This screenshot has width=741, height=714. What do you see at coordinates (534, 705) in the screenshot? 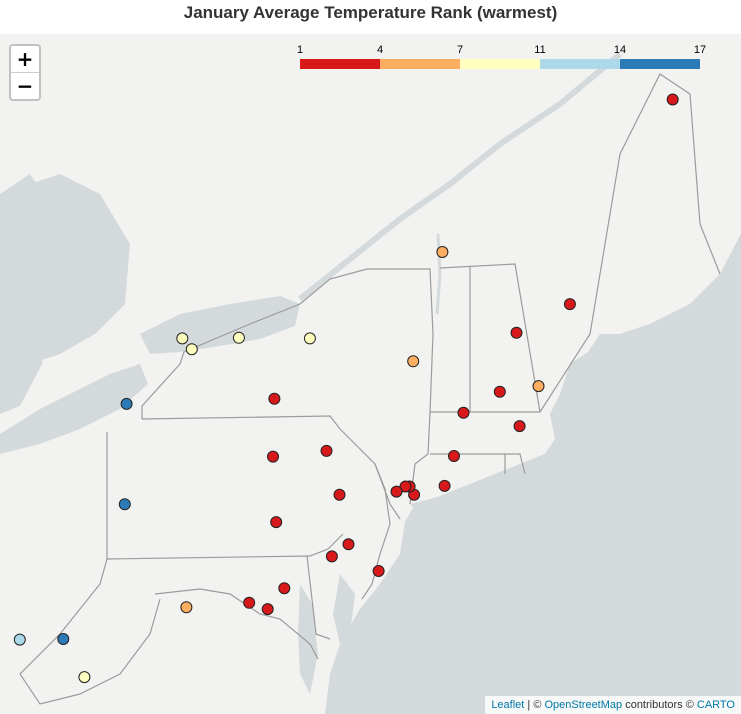
I see `attrib-sep: | ©` at bounding box center [534, 705].